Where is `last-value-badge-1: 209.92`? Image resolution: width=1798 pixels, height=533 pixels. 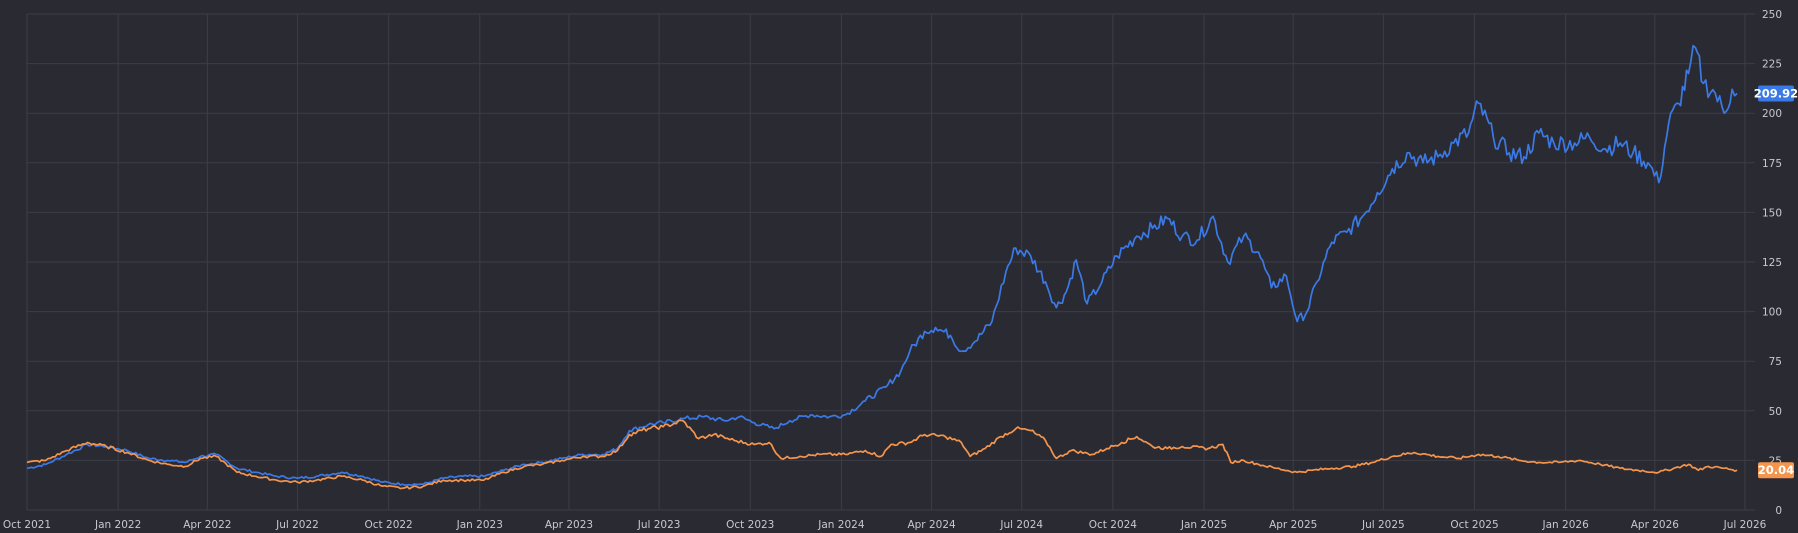
last-value-badge-1: 209.92 is located at coordinates (1776, 93).